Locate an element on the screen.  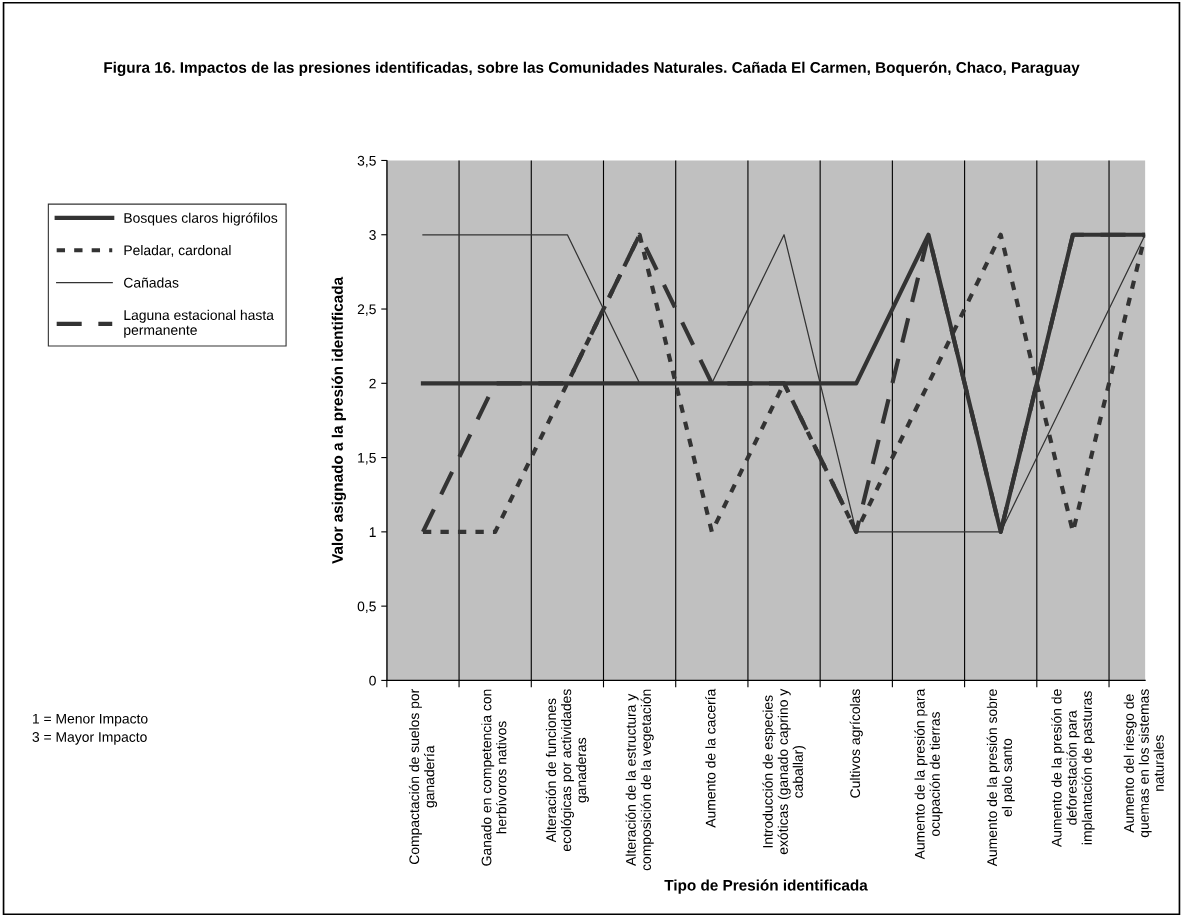
text: 1 = Menor Impacto is located at coordinates (90, 720).